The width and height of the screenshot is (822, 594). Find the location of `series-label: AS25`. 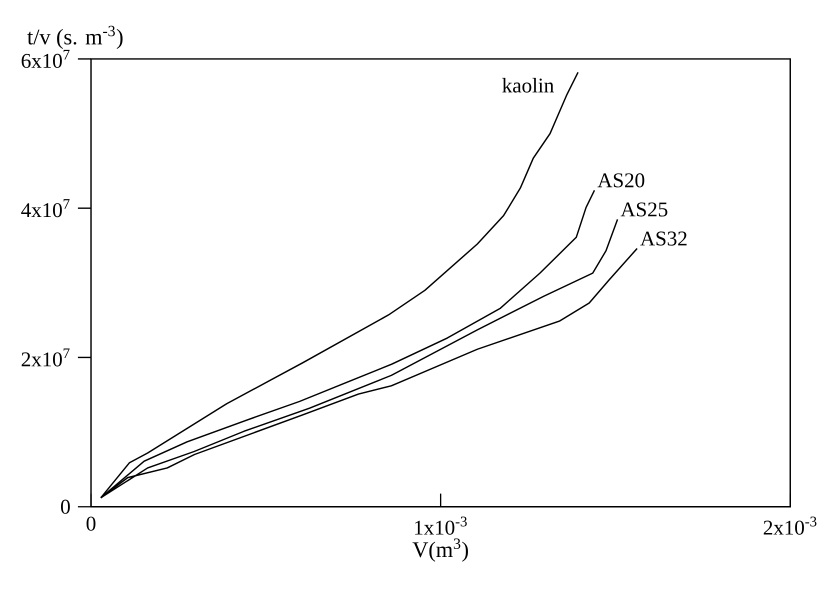

series-label: AS25 is located at coordinates (644, 209).